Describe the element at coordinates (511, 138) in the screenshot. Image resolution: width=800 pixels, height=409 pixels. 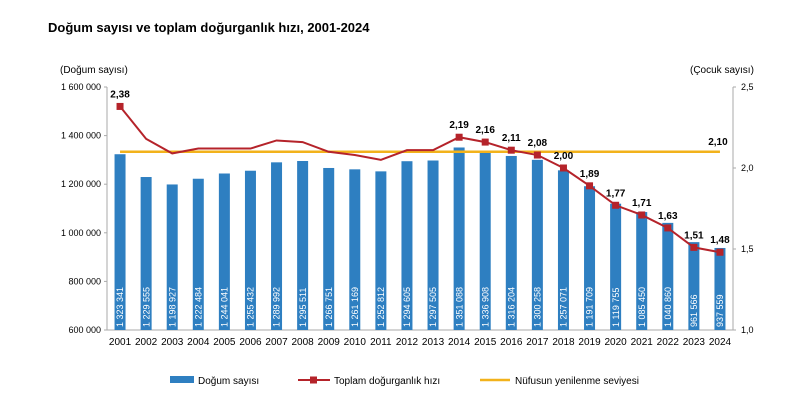
I see `fertility-label: 2,11` at that location.